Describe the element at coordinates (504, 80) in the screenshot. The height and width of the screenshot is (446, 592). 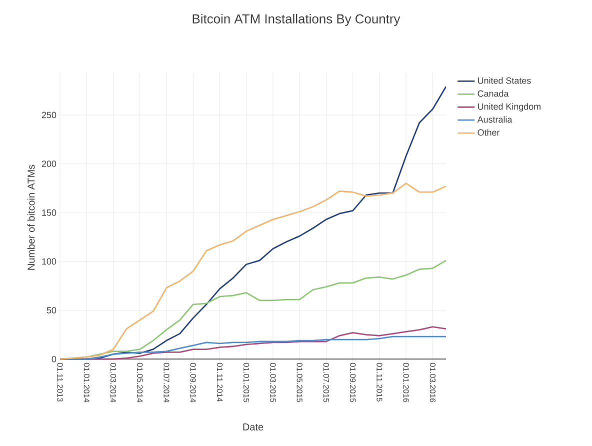
I see `legend-label: United States` at that location.